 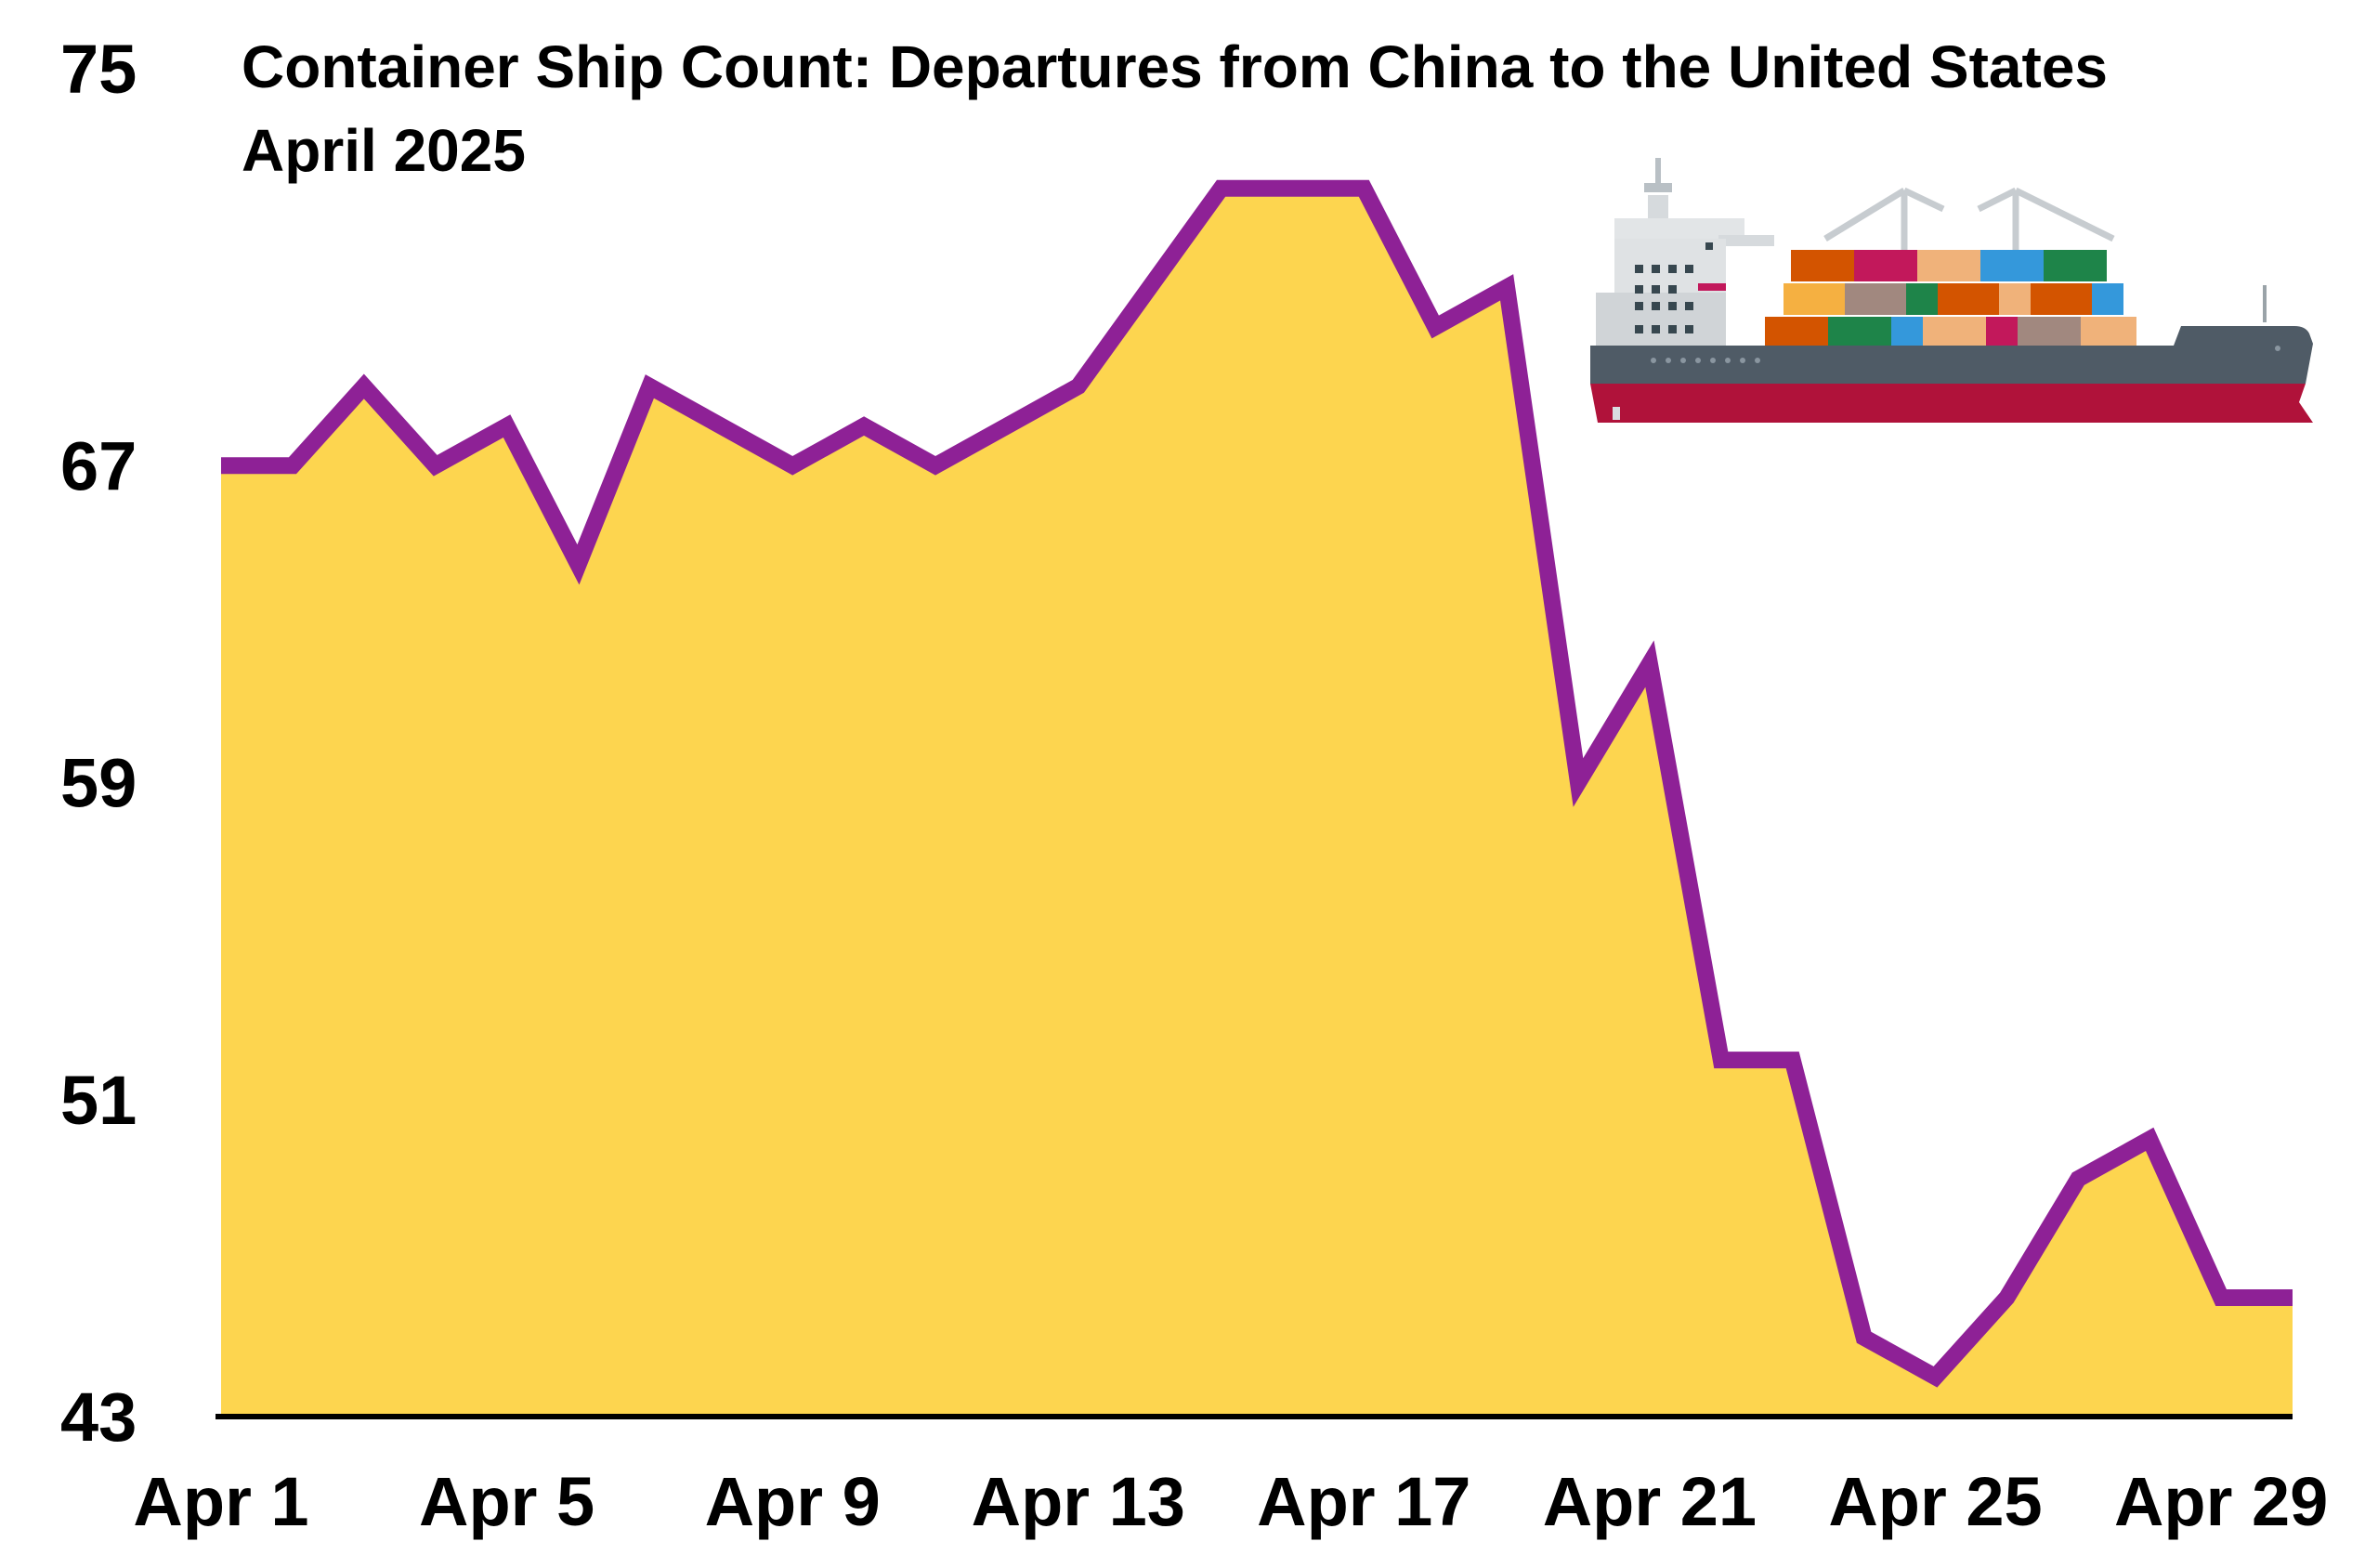 What do you see at coordinates (98, 465) in the screenshot?
I see `y-tick-label: 67` at bounding box center [98, 465].